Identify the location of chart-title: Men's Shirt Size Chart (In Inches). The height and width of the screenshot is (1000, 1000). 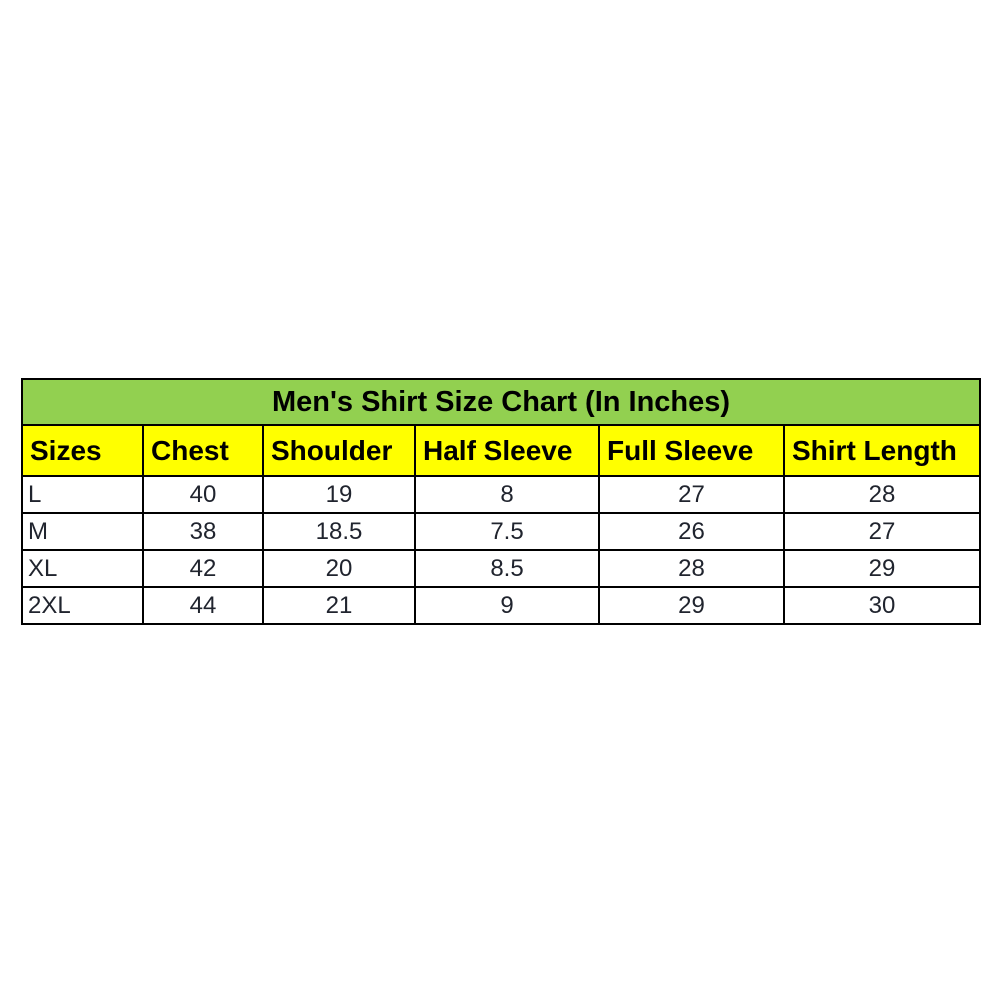
(501, 402).